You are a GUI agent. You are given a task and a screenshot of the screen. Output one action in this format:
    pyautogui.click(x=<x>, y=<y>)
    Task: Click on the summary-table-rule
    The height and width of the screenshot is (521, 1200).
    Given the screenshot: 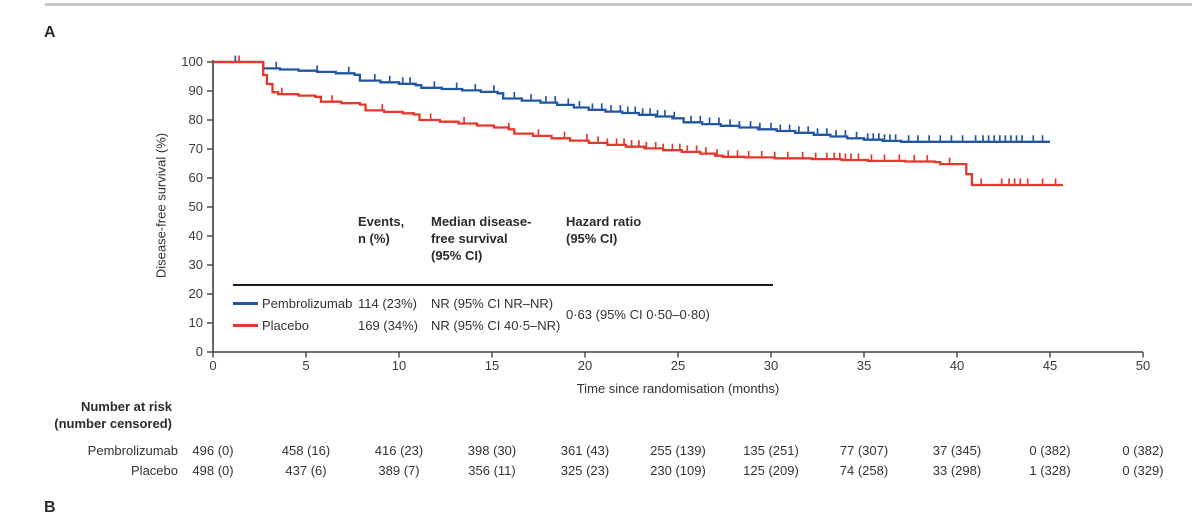 What is the action you would take?
    pyautogui.click(x=503, y=285)
    